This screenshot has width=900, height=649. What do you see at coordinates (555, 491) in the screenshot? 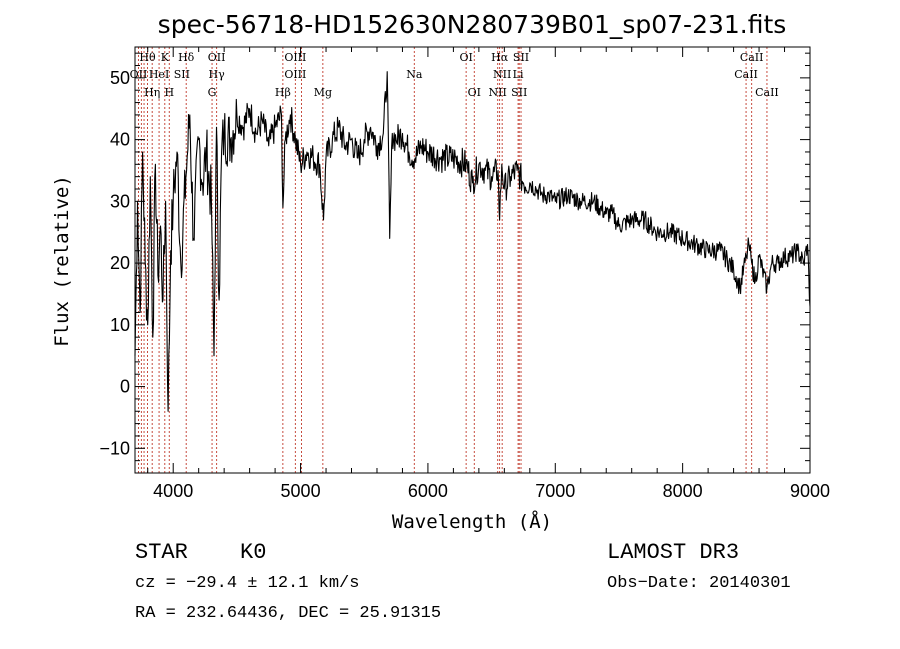
I see `x-tick-label: 7000` at bounding box center [555, 491].